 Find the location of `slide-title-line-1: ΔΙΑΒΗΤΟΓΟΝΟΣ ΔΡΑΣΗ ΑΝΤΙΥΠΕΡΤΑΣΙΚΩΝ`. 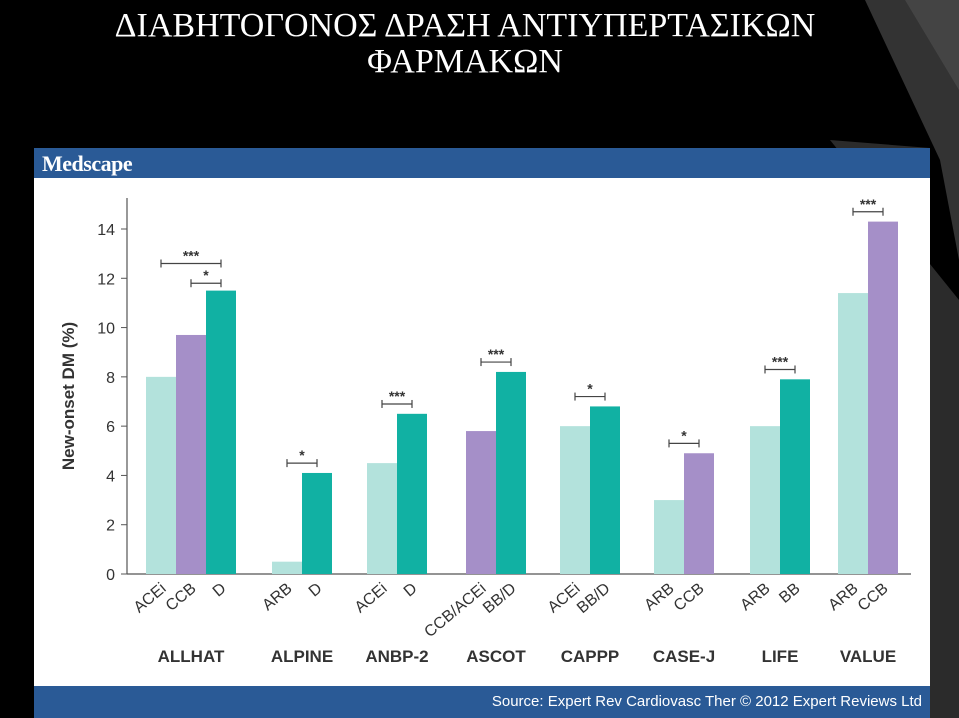

slide-title-line-1: ΔΙΑΒΗΤΟΓΟΝΟΣ ΔΡΑΣΗ ΑΝΤΙΥΠΕΡΤΑΣΙΚΩΝ is located at coordinates (465, 25).